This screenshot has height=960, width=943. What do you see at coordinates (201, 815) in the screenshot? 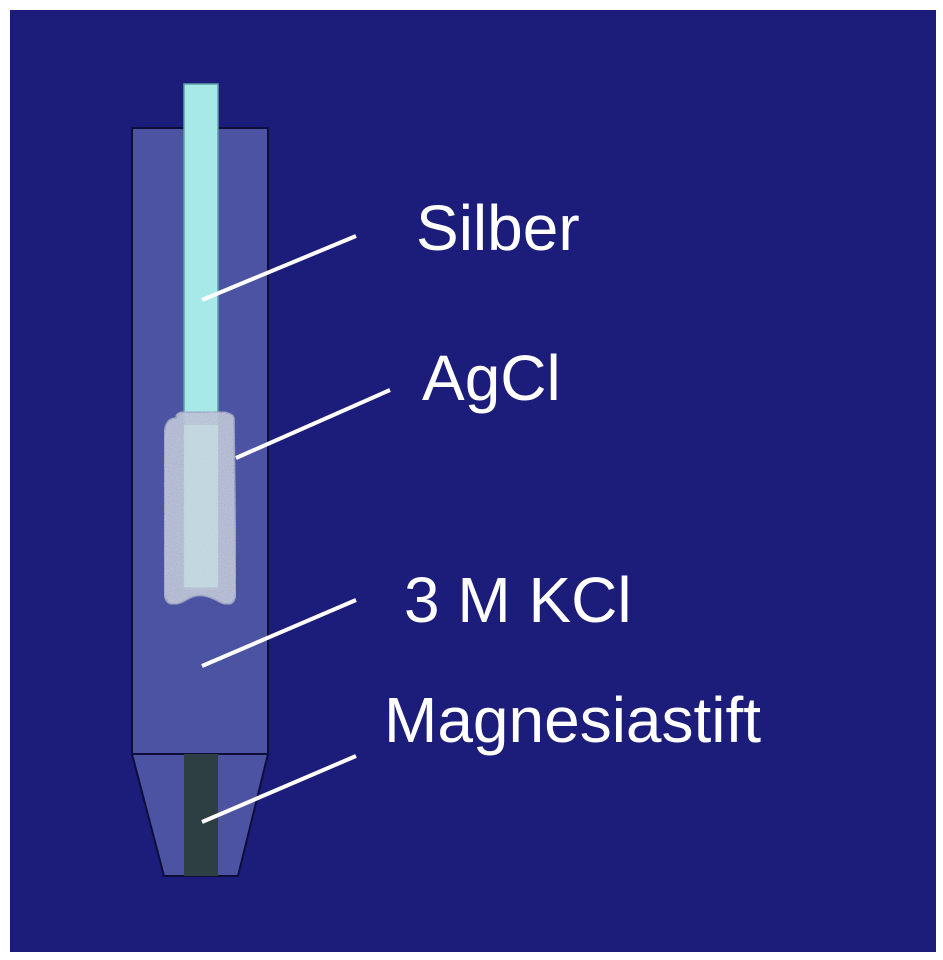
I see `magnesia-pin` at bounding box center [201, 815].